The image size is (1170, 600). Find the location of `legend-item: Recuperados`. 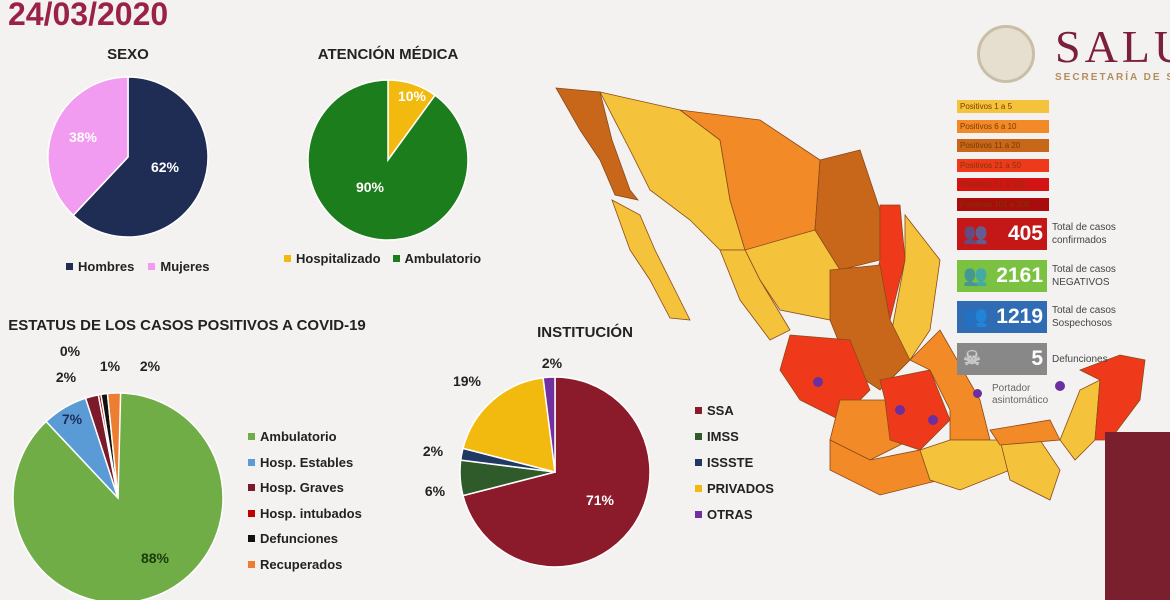

legend-item: Recuperados is located at coordinates (305, 565).